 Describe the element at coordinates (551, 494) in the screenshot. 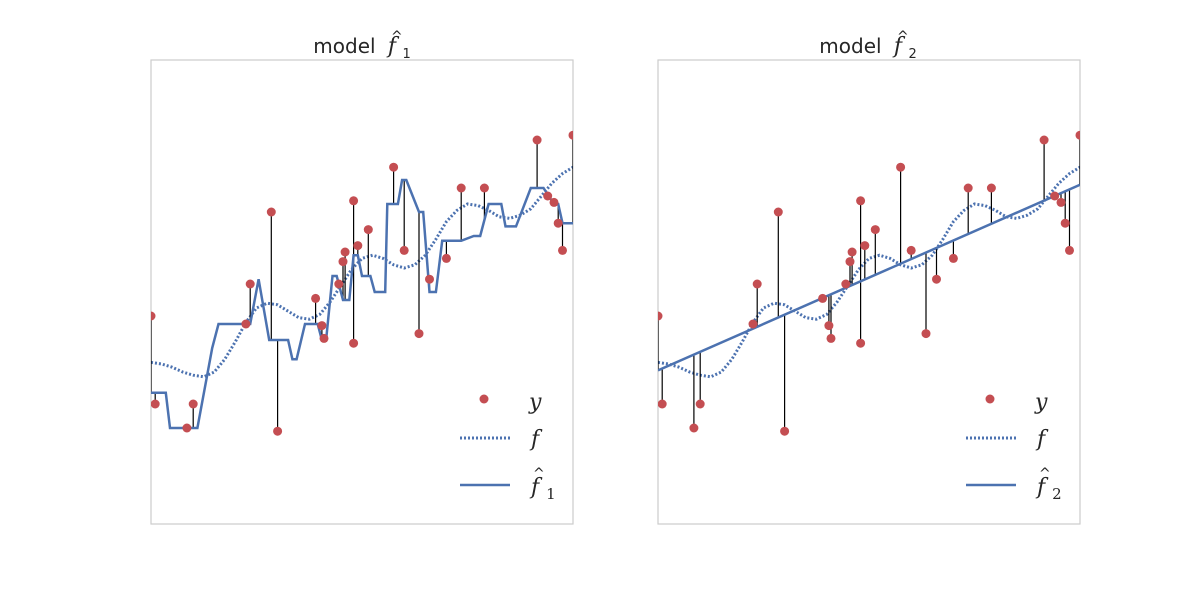

I see `legend-model-subscript: 1` at that location.